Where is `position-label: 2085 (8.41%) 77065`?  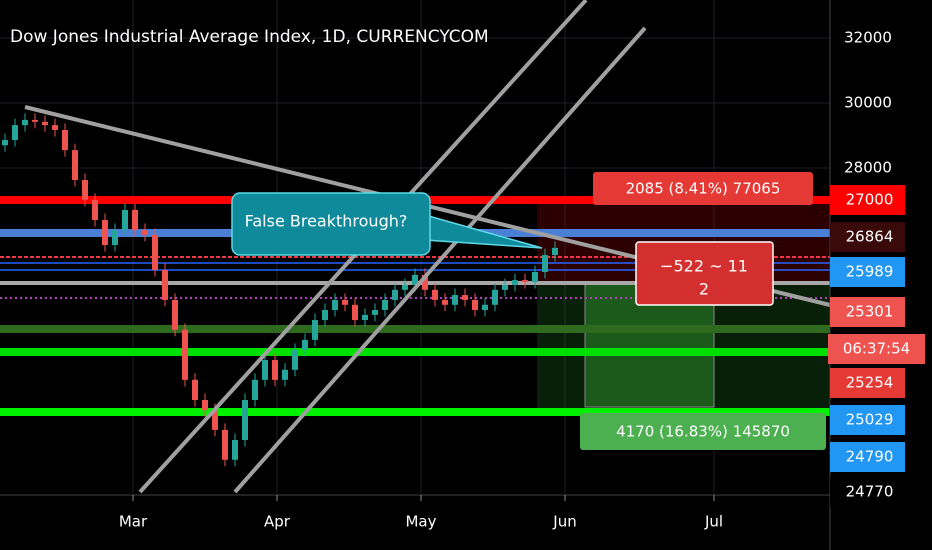 position-label: 2085 (8.41%) 77065 is located at coordinates (703, 189).